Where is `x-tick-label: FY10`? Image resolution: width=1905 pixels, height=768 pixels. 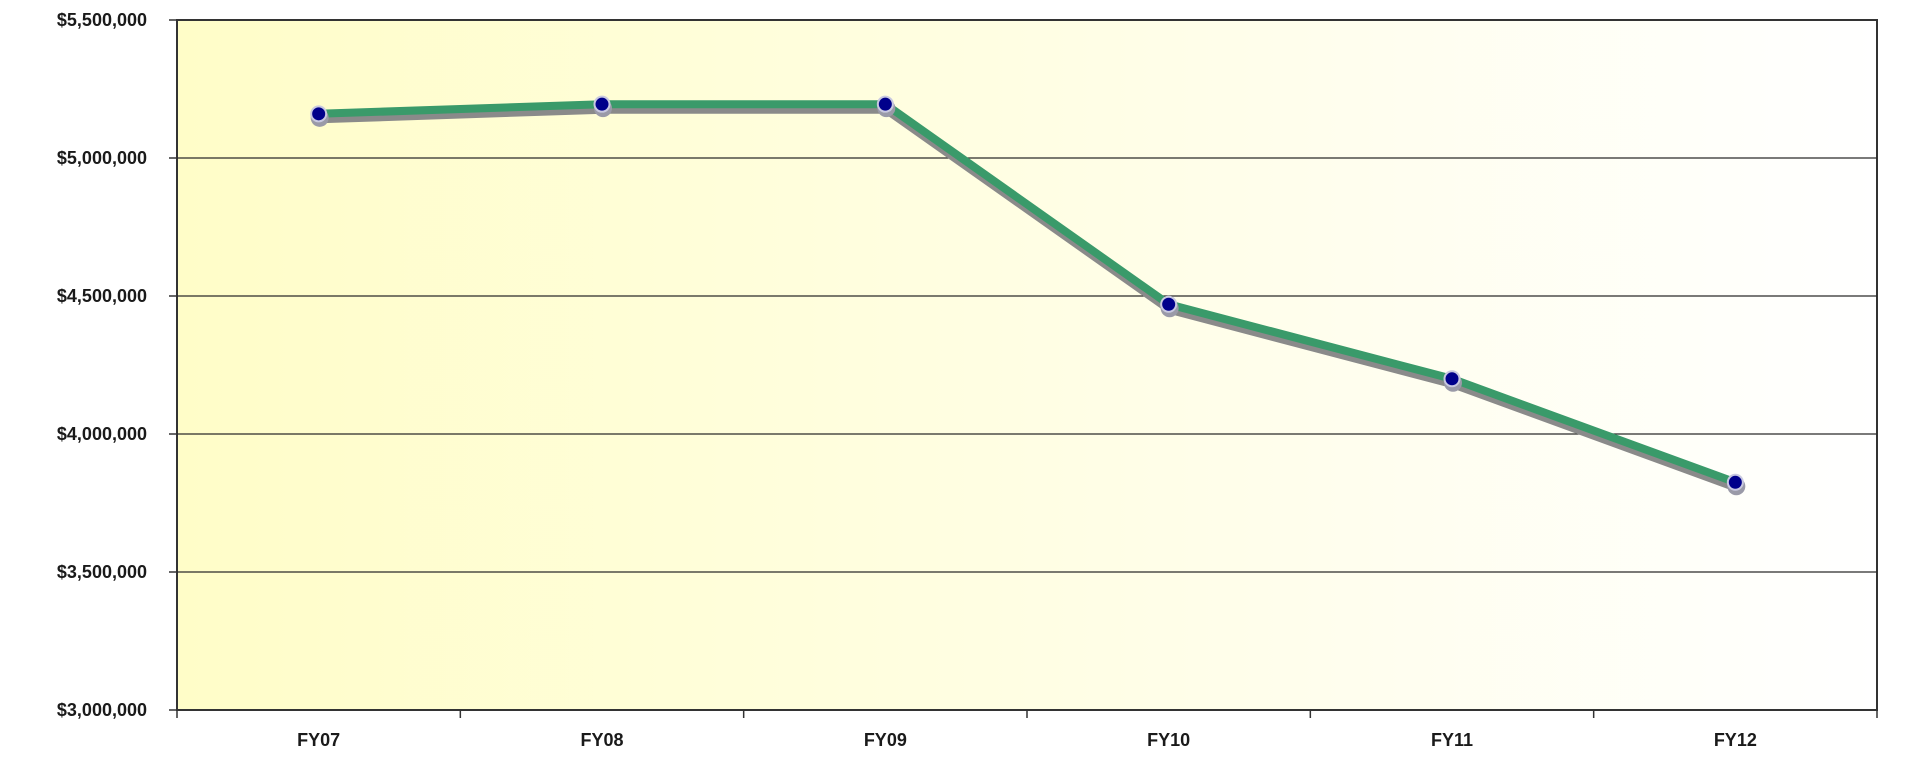 x-tick-label: FY10 is located at coordinates (1168, 740).